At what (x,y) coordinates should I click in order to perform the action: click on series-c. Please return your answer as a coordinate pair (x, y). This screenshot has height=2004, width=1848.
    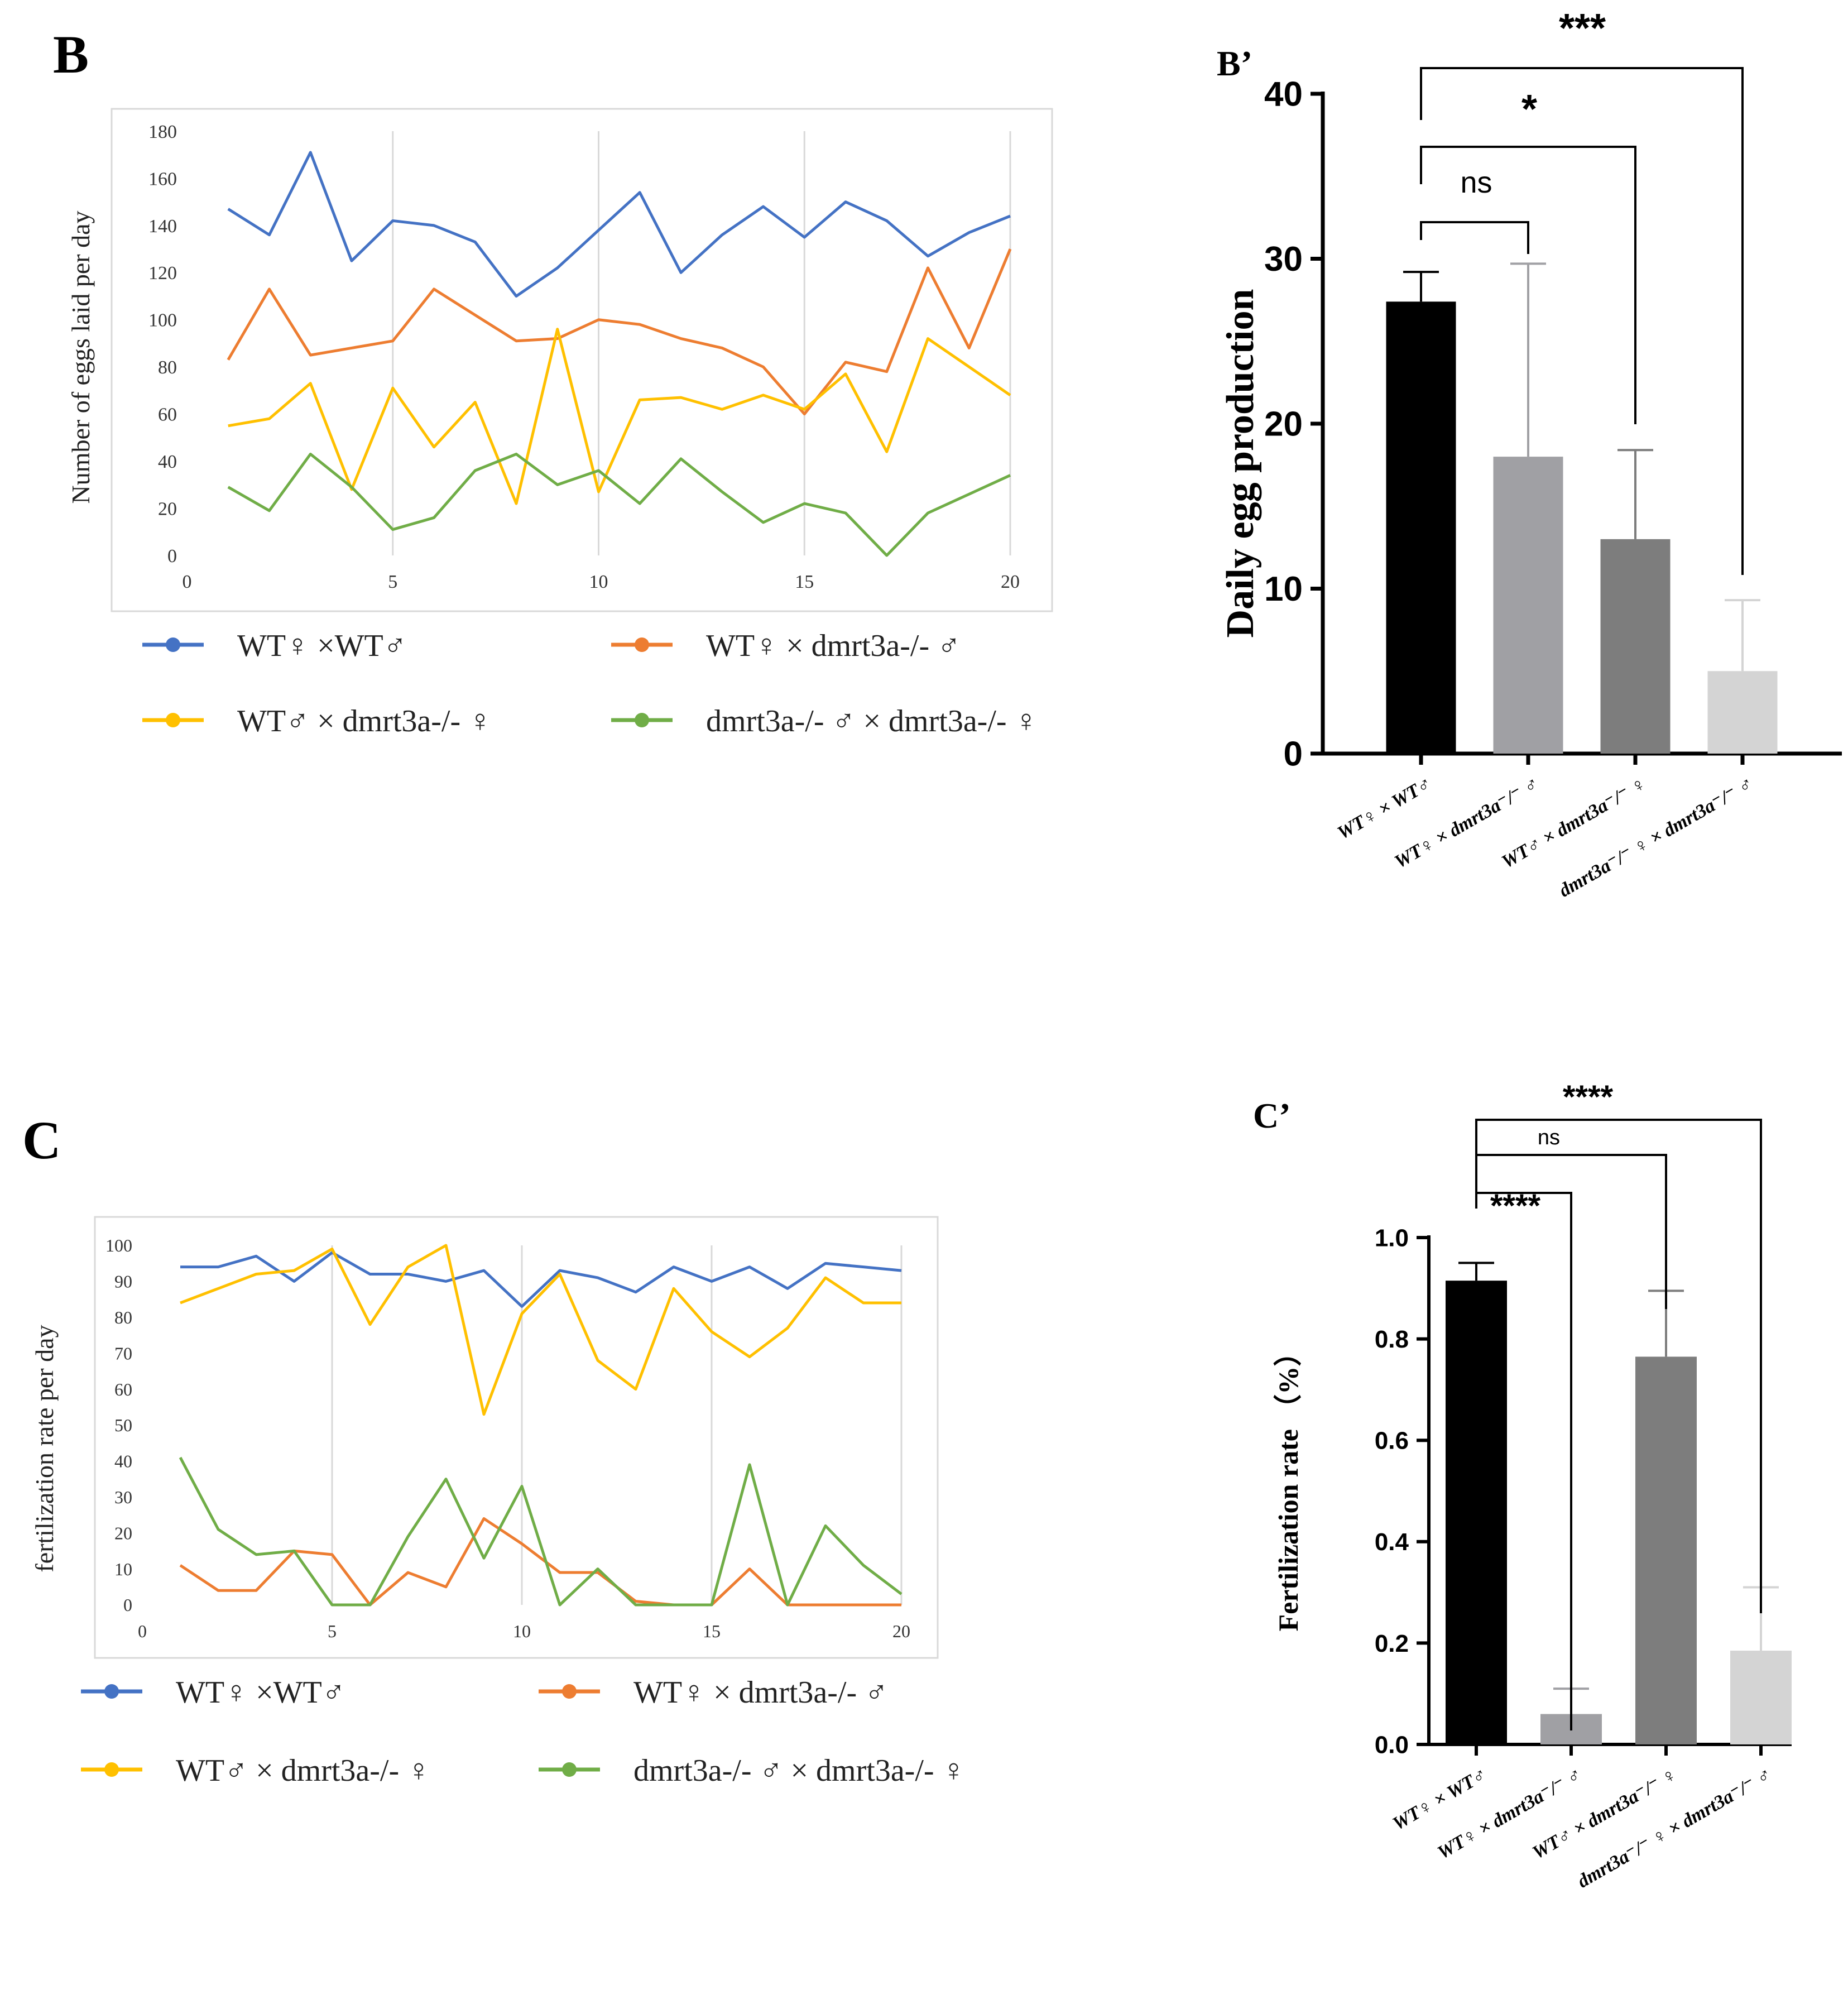
    Looking at the image, I should click on (541, 1426).